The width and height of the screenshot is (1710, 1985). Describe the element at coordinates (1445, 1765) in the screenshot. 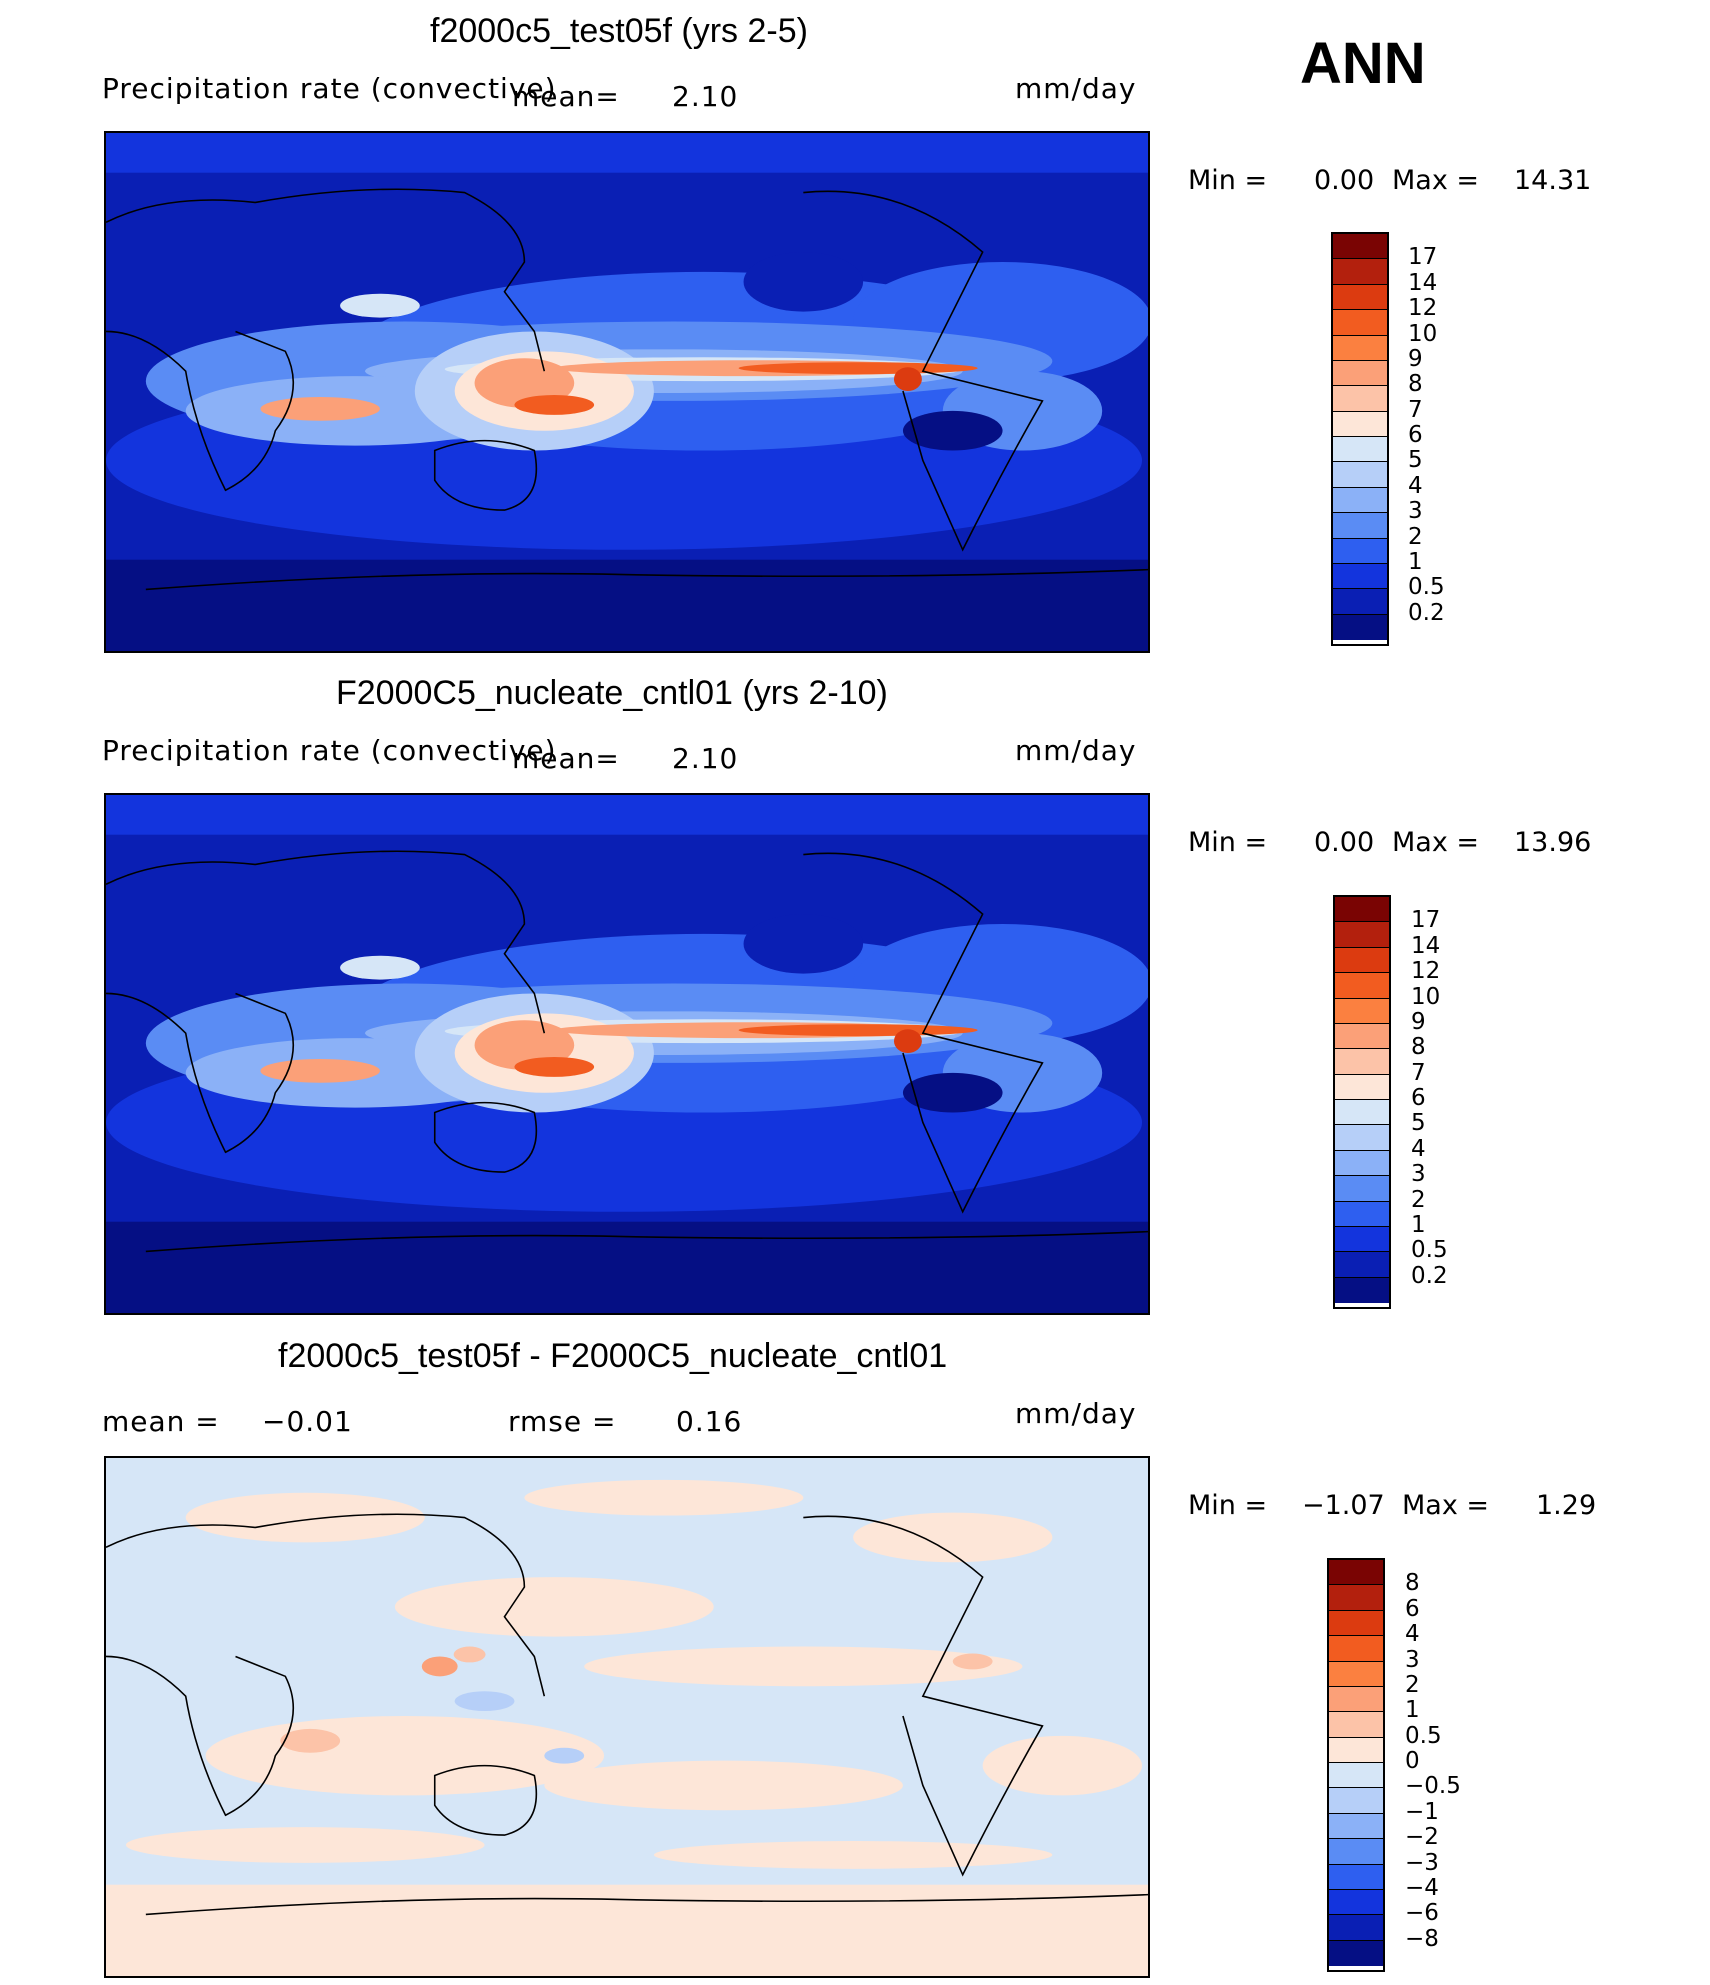

I see `panel3-colorbar-labels: 8 6 4 3 2 1 0.5 0 −0.5 −1 −2 −3 −4 −6 −8` at that location.